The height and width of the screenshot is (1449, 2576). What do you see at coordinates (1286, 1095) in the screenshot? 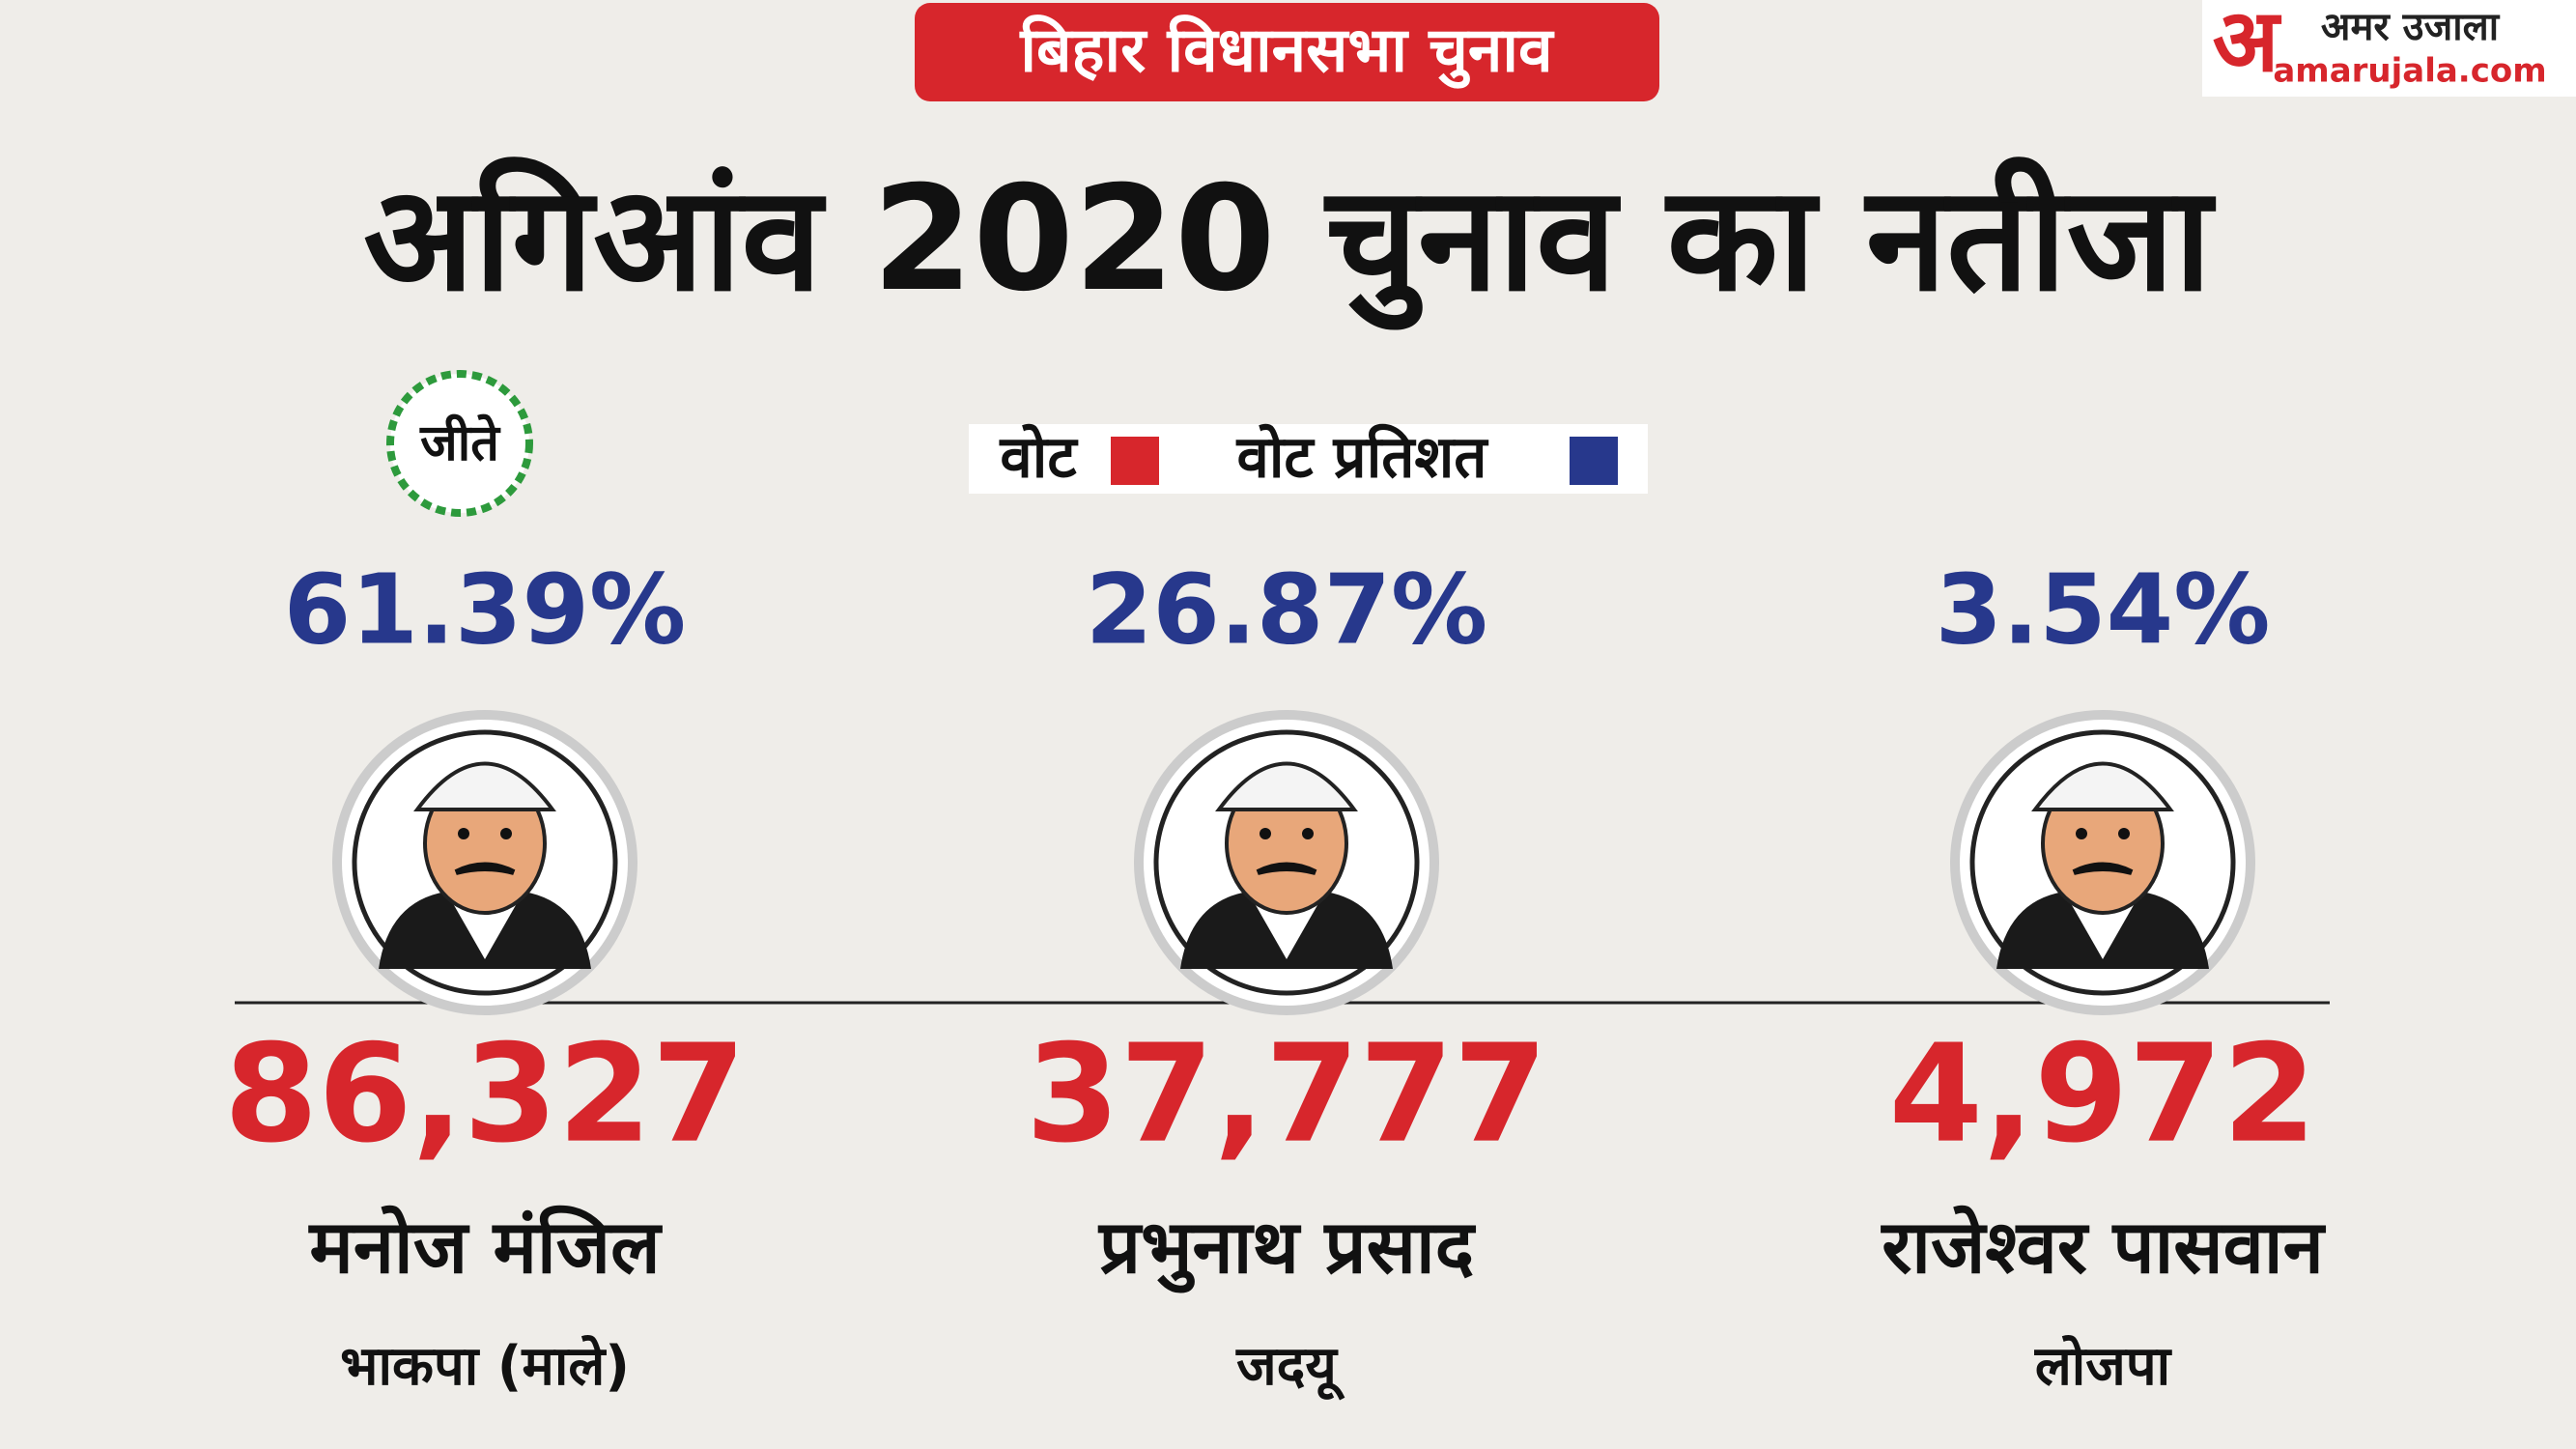
I see `votes: 37,777` at bounding box center [1286, 1095].